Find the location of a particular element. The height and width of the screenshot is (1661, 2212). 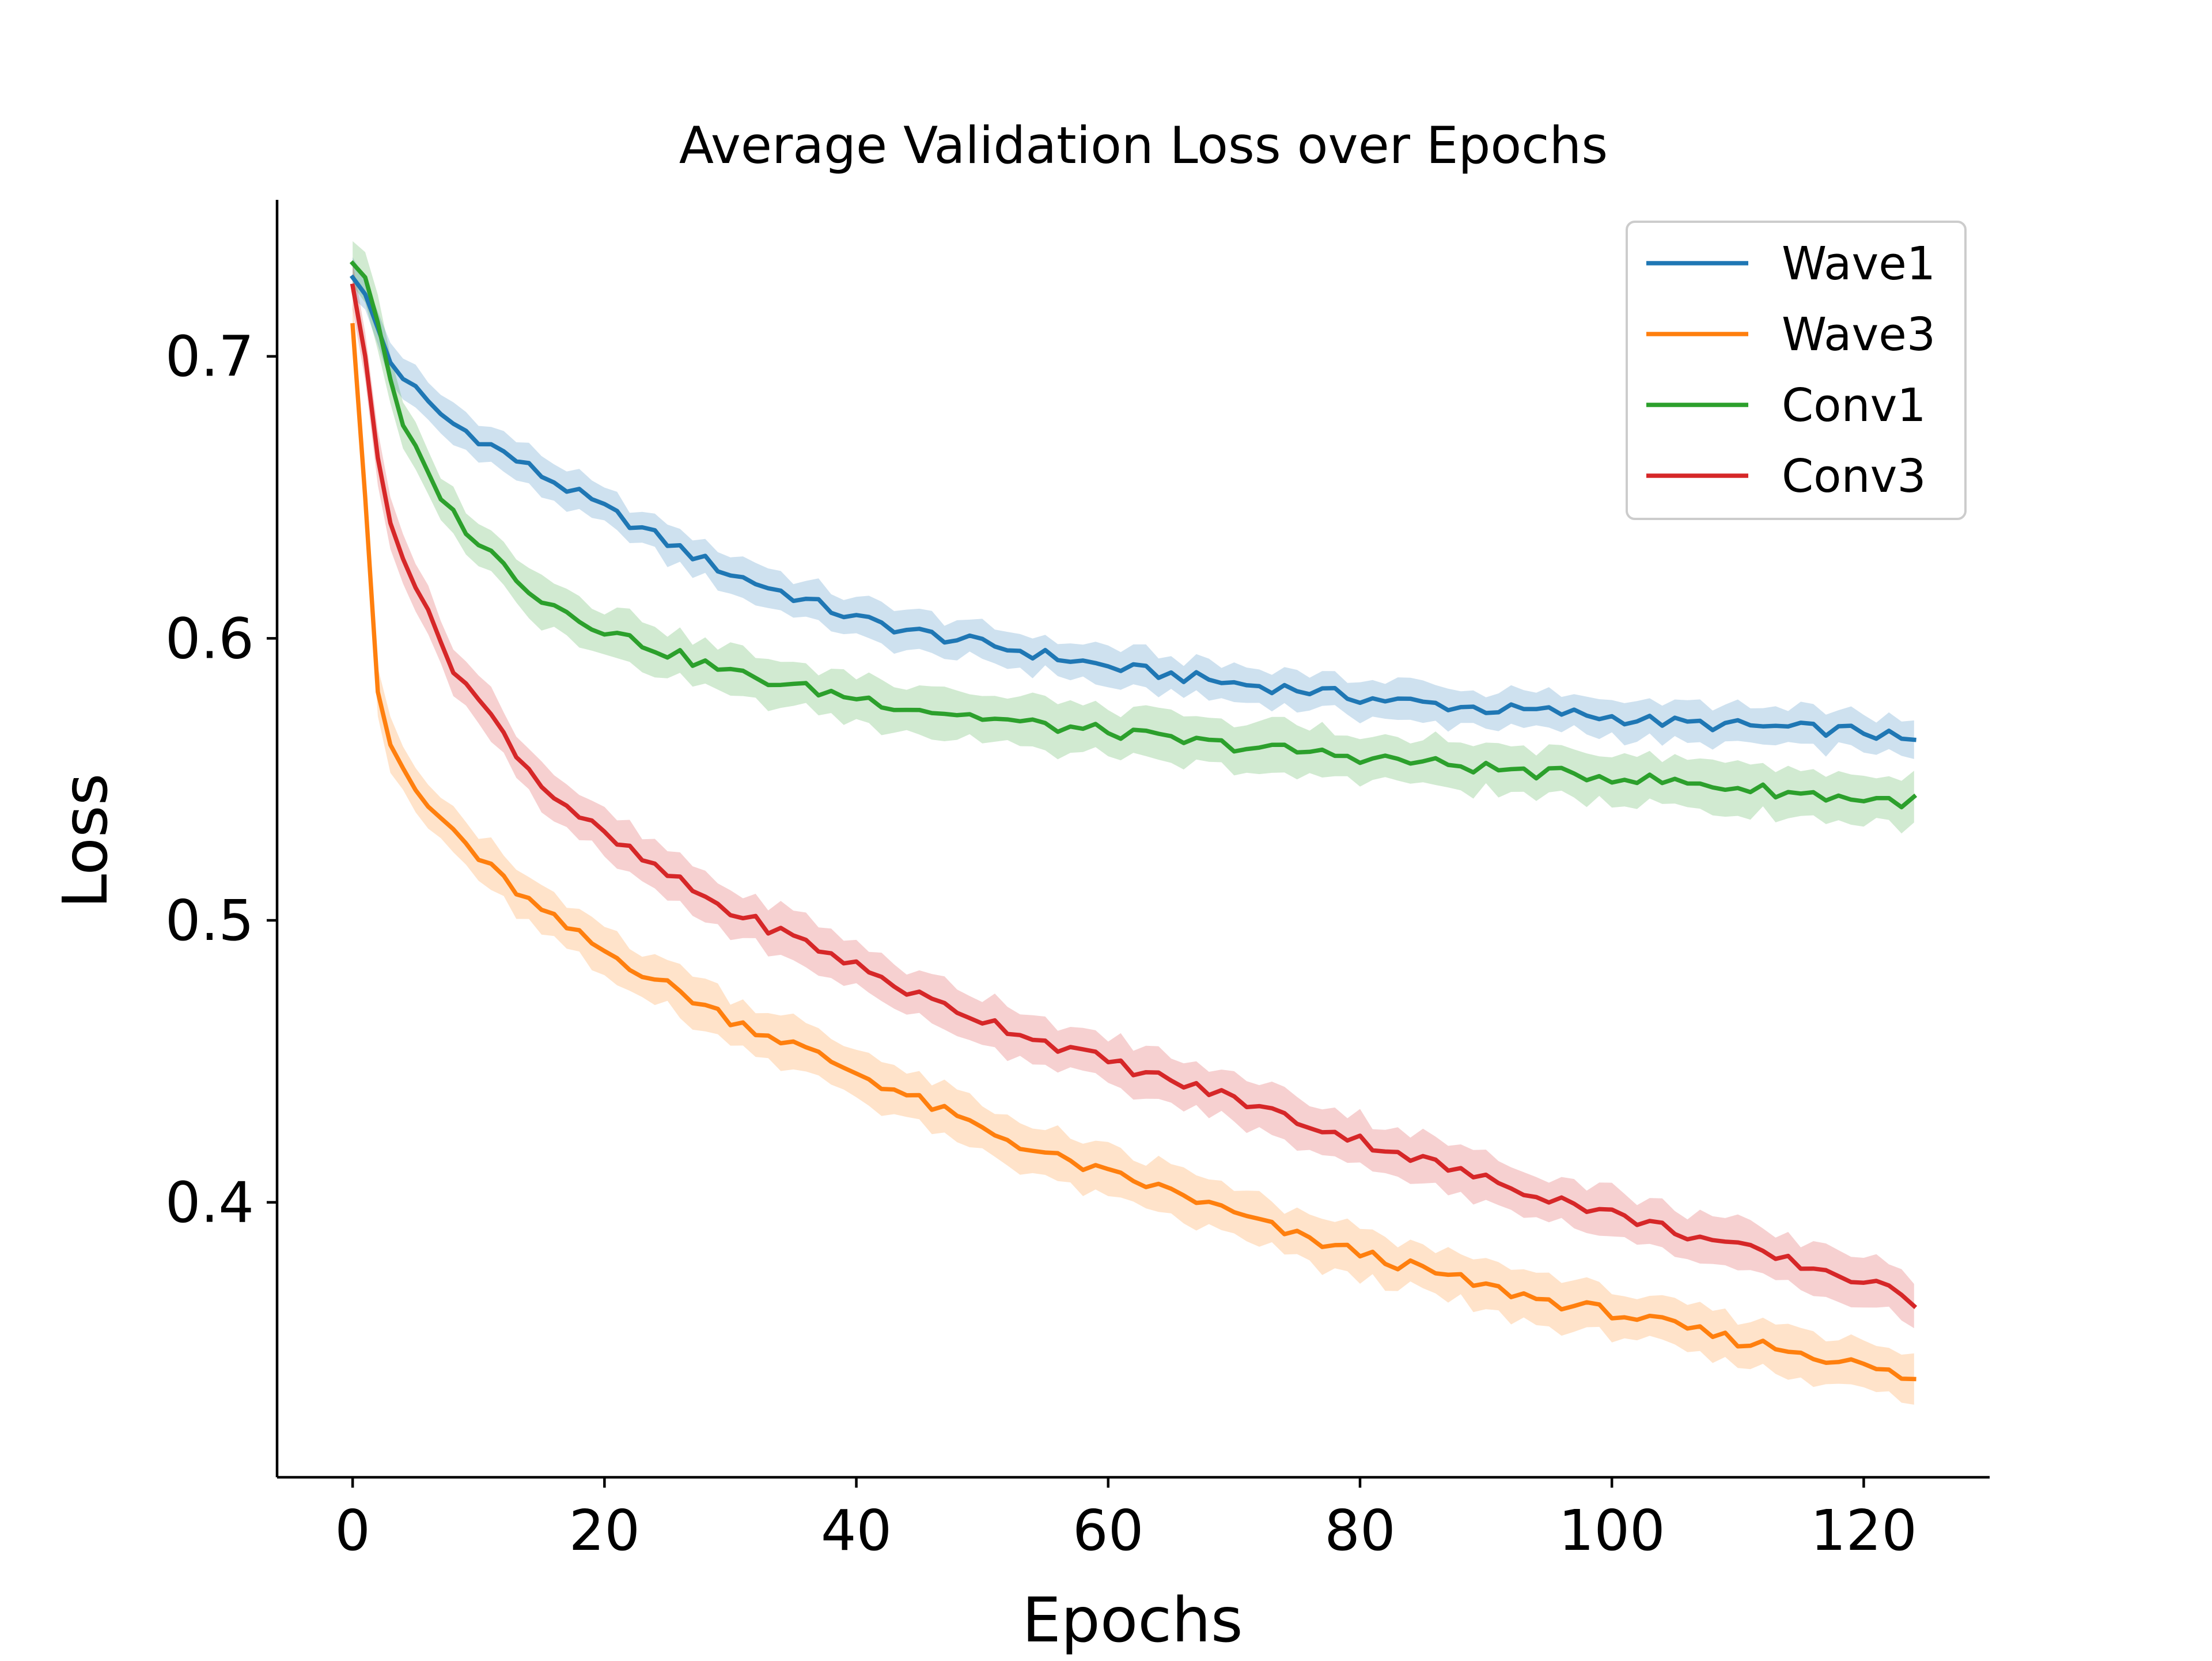

legend-items: Wave1 Wave3 Conv1 Conv3 is located at coordinates (1791, 370).